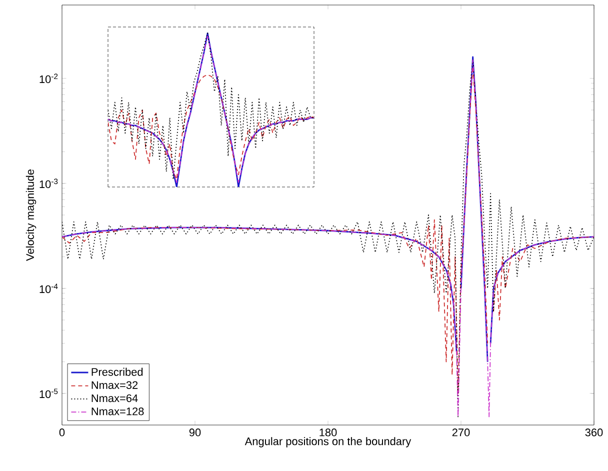 Image resolution: width=608 pixels, height=471 pixels. I want to click on x-tick-label: 180, so click(328, 432).